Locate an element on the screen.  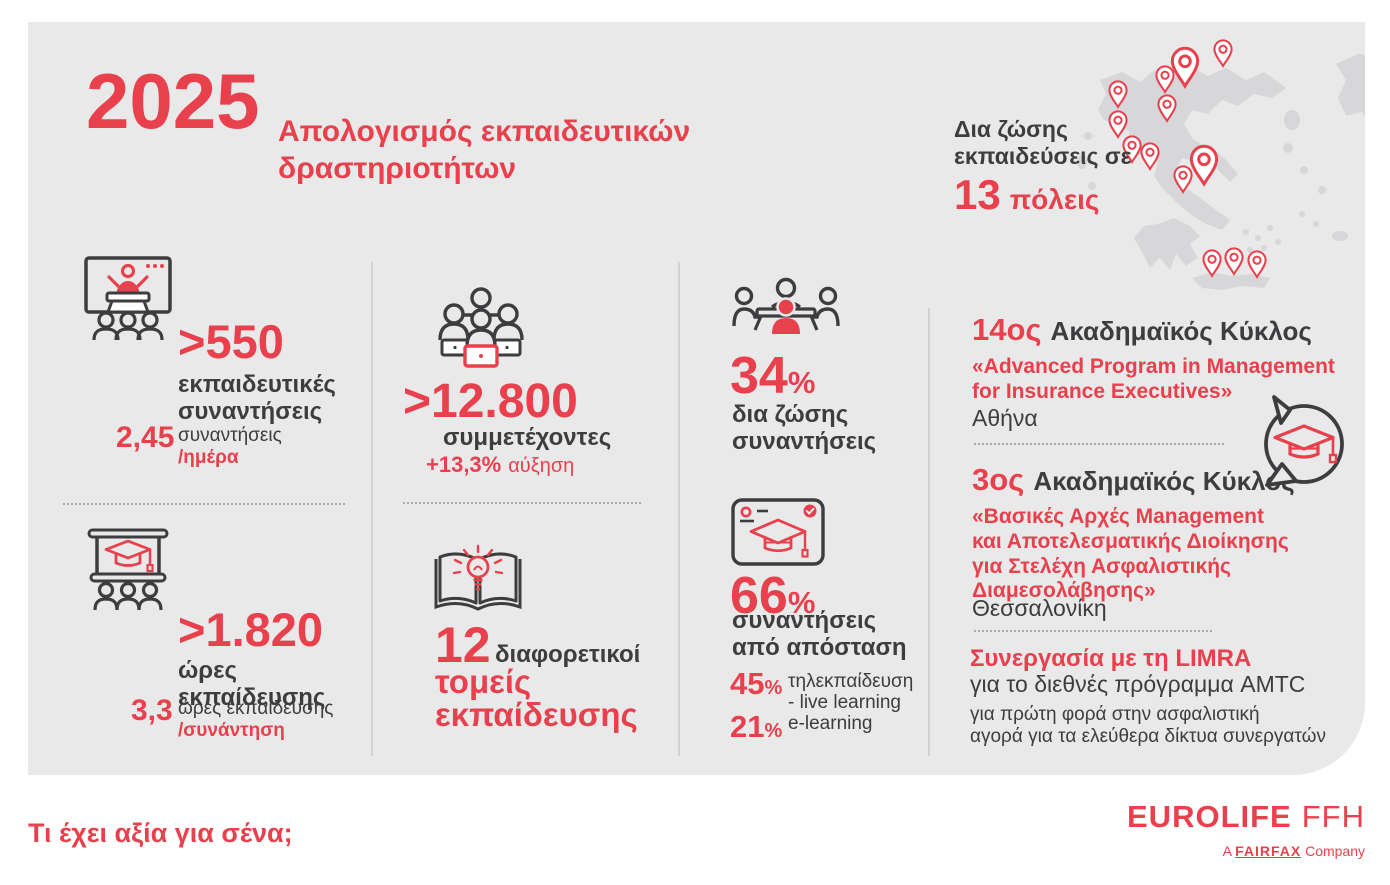
map-caption-block: Δια ζώσης εκπαιδεύσεις σε 13 πόλεις is located at coordinates (1043, 166).